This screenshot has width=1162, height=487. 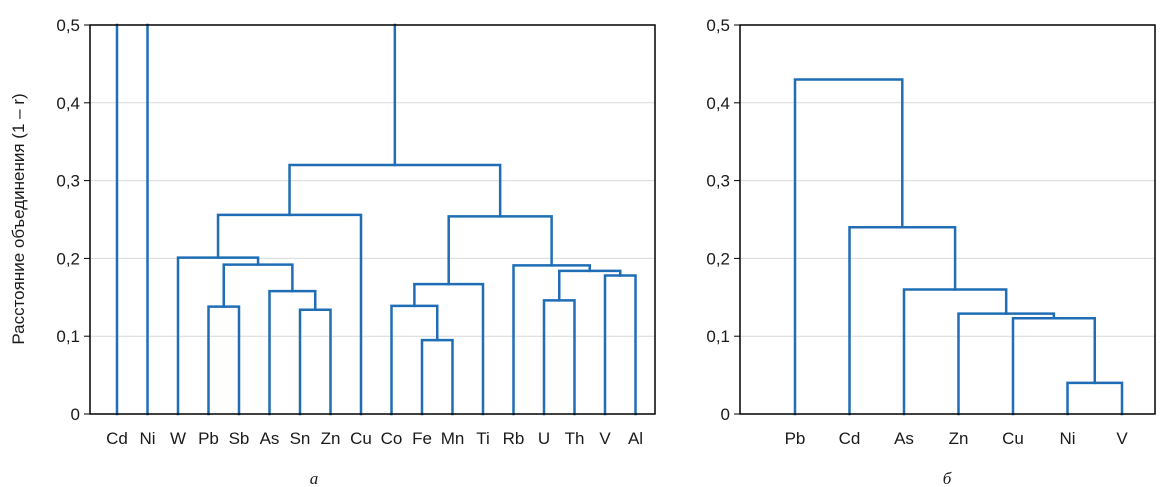 I want to click on panel-label-a: а, so click(x=314, y=478).